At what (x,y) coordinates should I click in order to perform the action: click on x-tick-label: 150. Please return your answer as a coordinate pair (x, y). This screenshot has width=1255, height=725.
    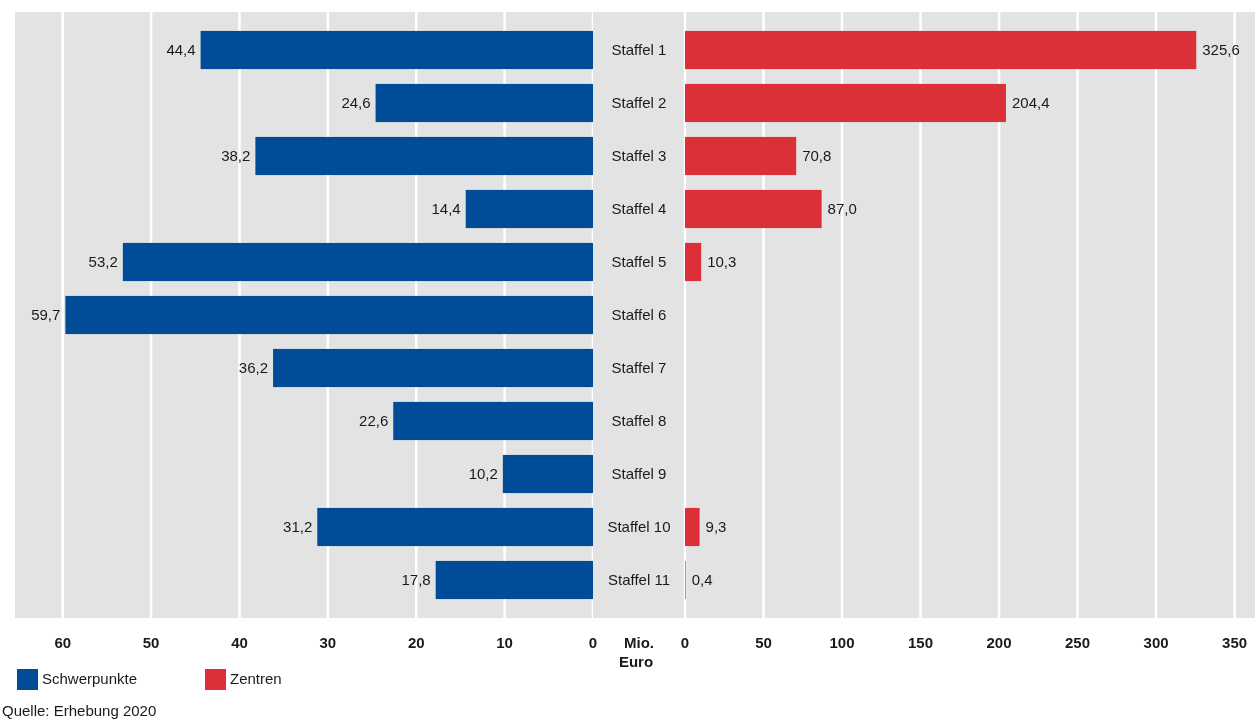
    Looking at the image, I should click on (921, 642).